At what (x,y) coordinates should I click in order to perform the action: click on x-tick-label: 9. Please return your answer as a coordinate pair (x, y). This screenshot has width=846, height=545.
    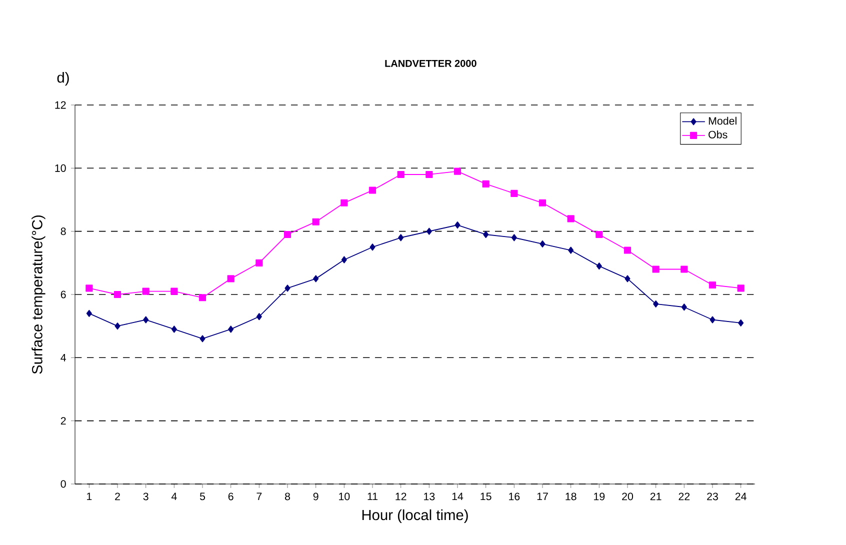
    Looking at the image, I should click on (315, 496).